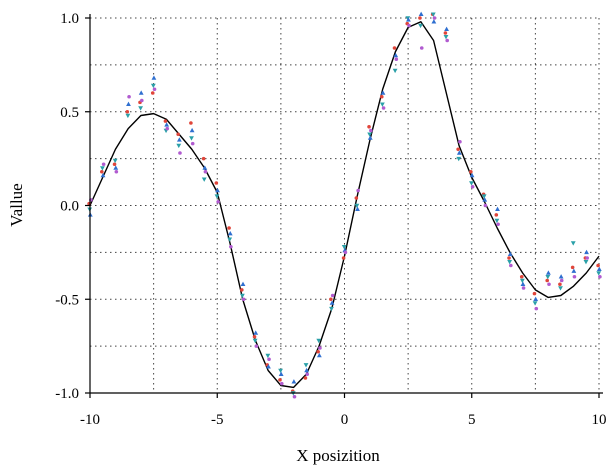  I want to click on y-tick-label: 0.5, so click(69, 113).